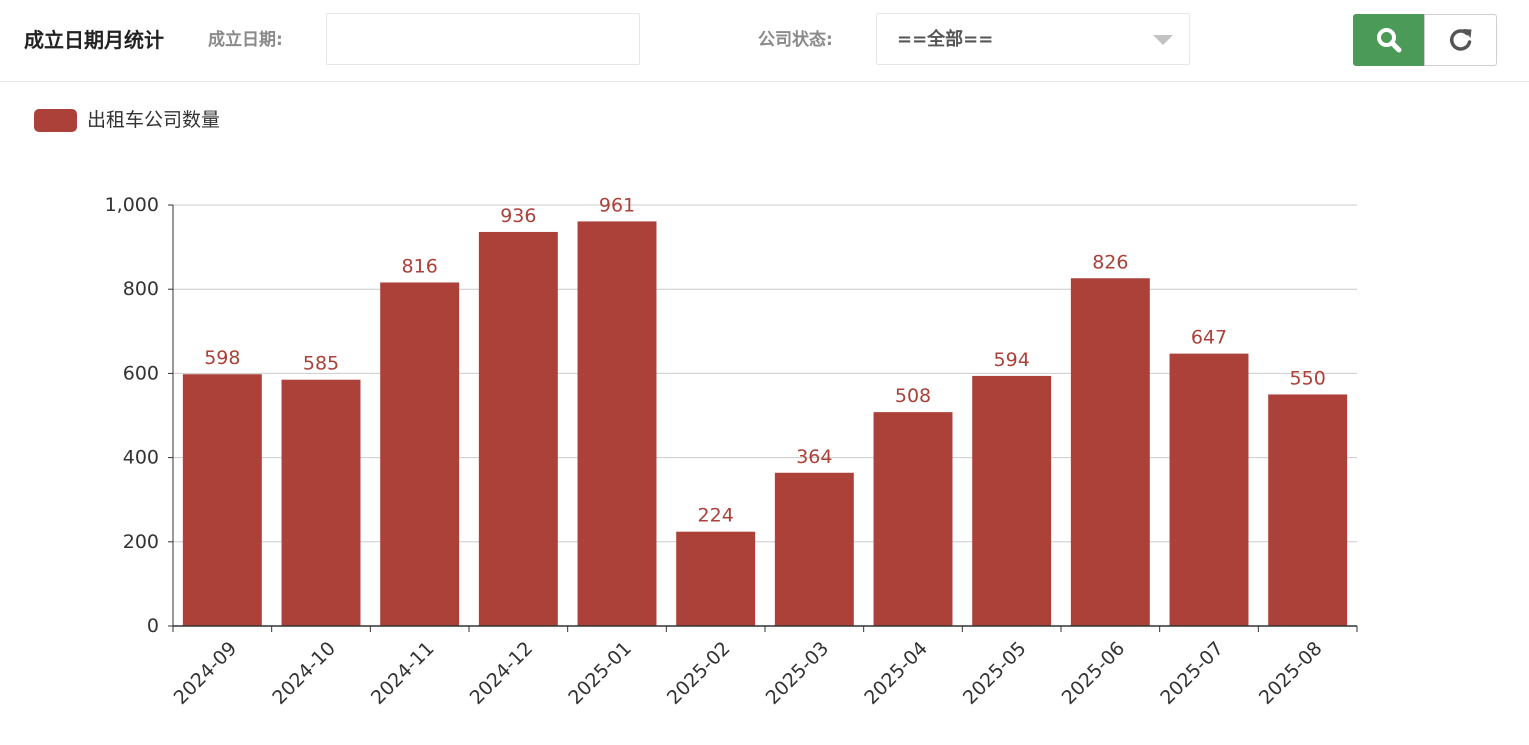  Describe the element at coordinates (141, 458) in the screenshot. I see `y-tick-label: 400` at that location.